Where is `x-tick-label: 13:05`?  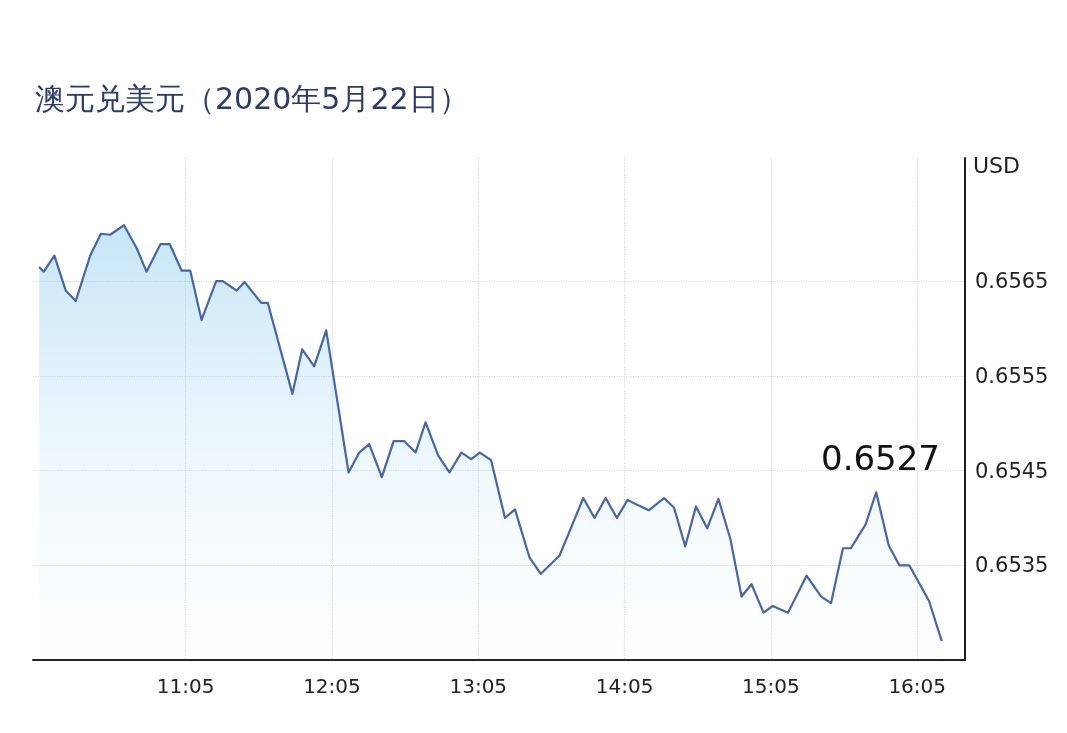
x-tick-label: 13:05 is located at coordinates (478, 686).